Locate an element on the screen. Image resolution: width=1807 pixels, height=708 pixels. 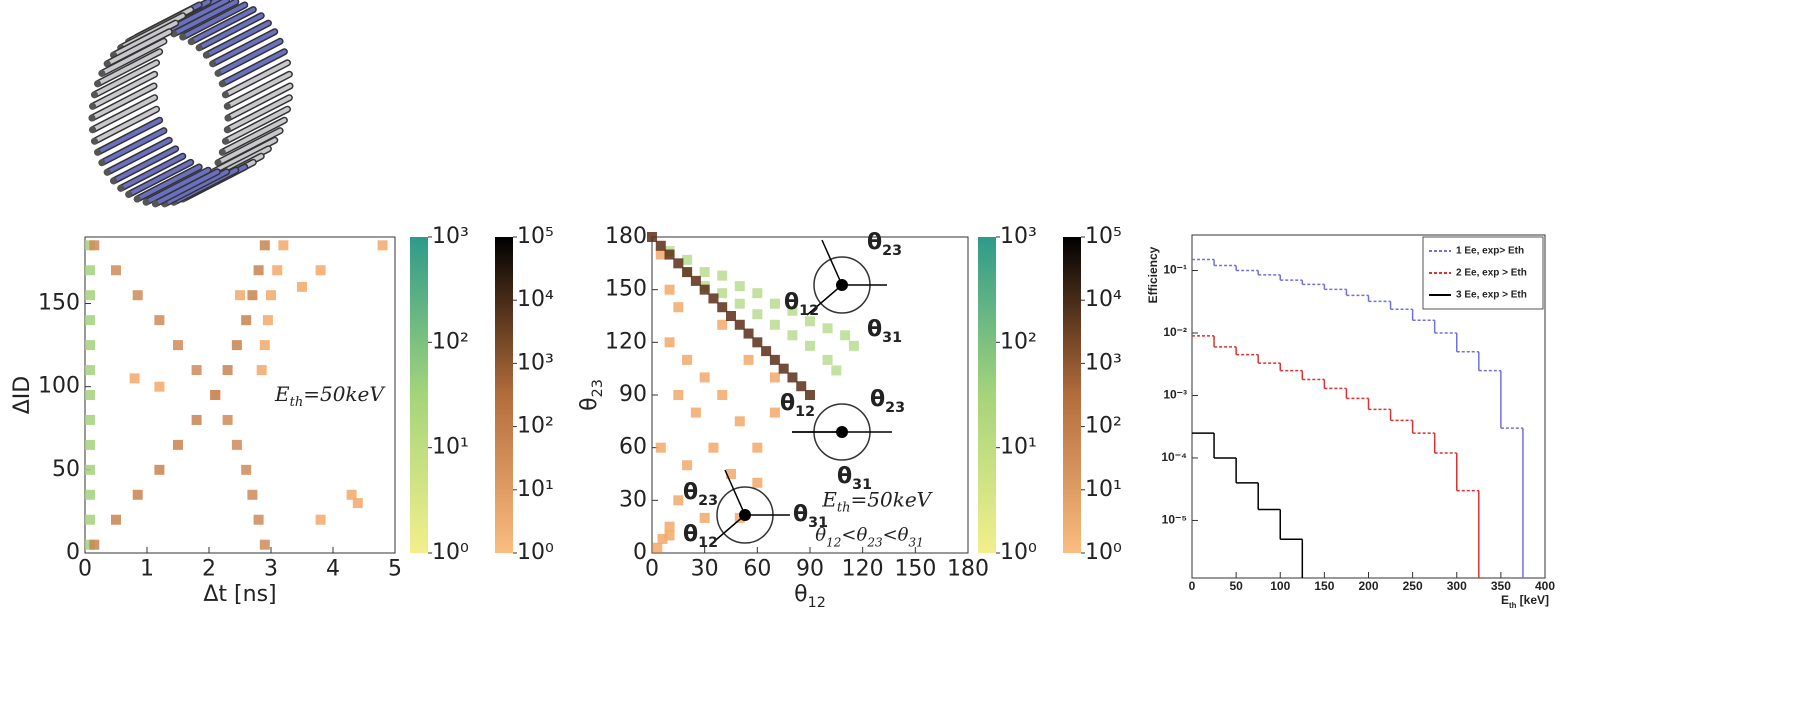
y-tick-label: 60 is located at coordinates (633, 447).